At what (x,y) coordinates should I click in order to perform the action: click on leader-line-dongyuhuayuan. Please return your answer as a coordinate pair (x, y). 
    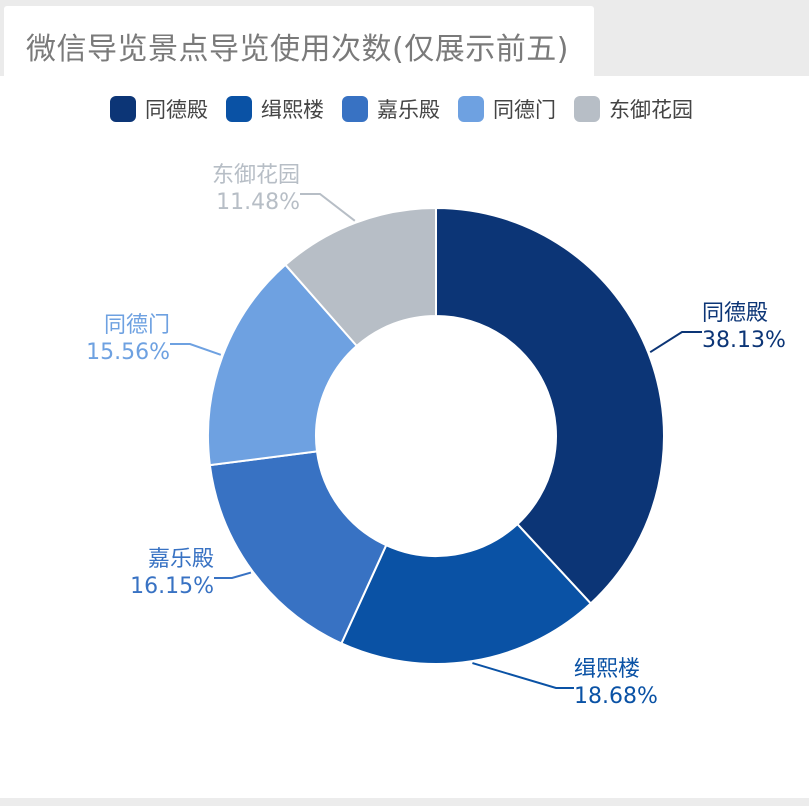
    Looking at the image, I should click on (328, 207).